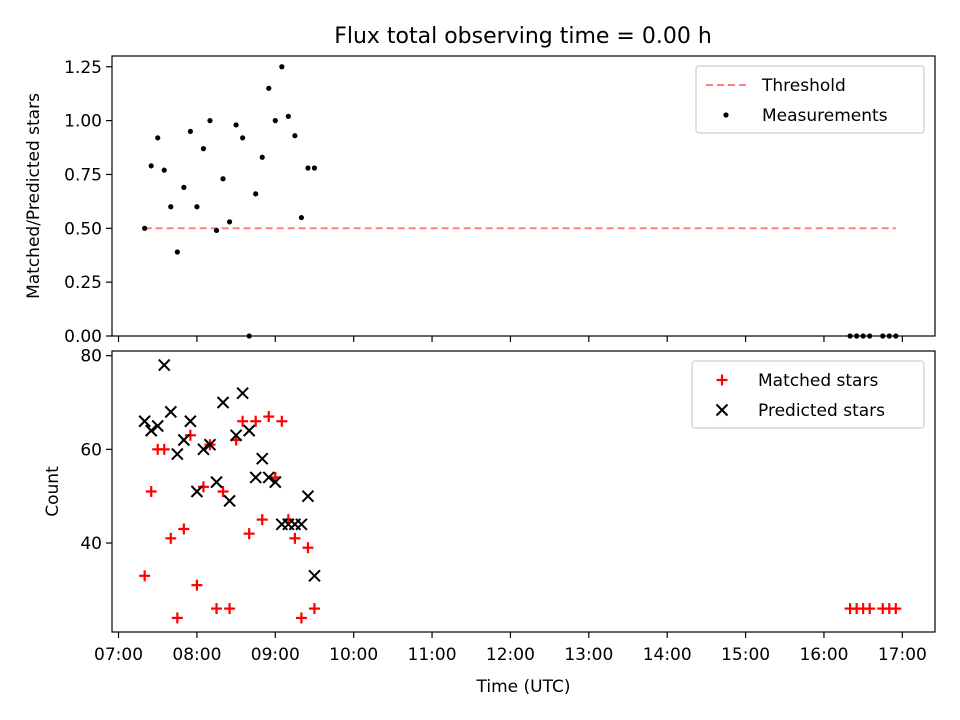 The image size is (960, 720). I want to click on y-tick-label: 1.00, so click(83, 122).